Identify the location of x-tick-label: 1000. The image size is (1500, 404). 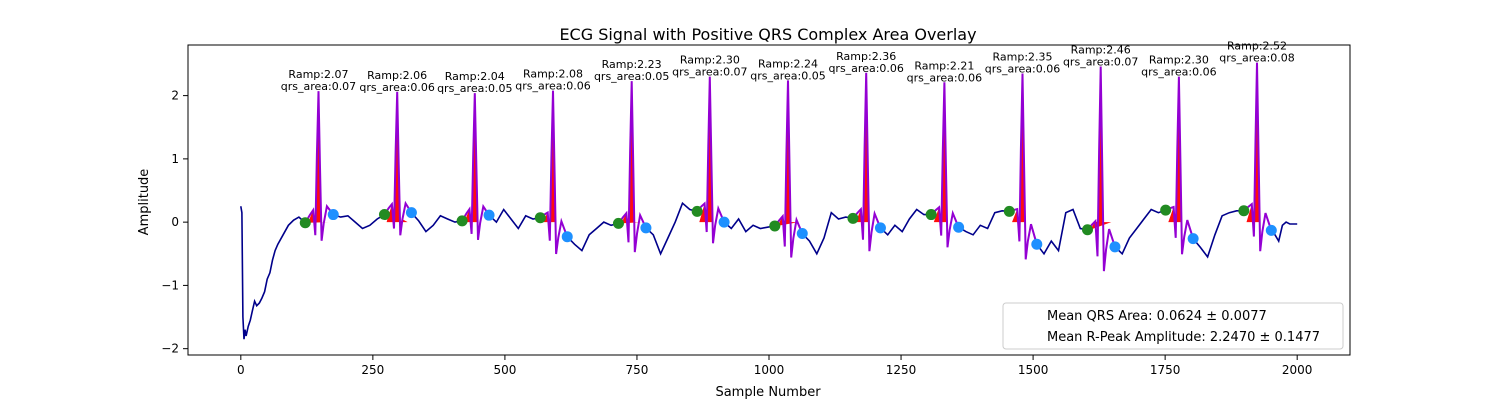
(769, 370).